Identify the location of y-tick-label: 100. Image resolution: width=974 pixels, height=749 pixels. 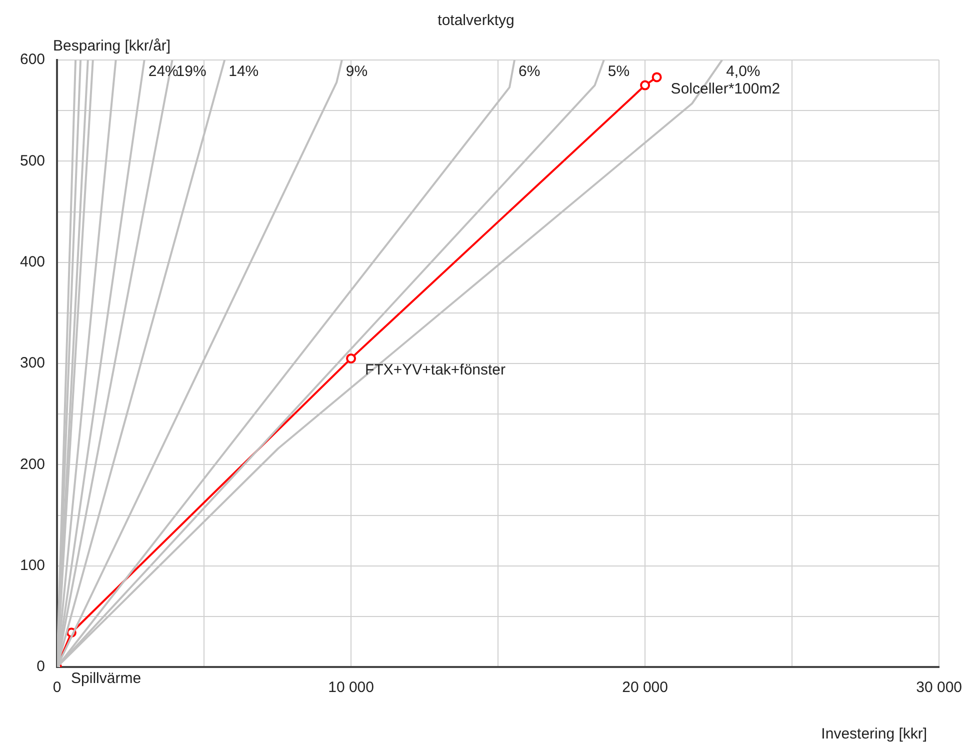
(33, 565).